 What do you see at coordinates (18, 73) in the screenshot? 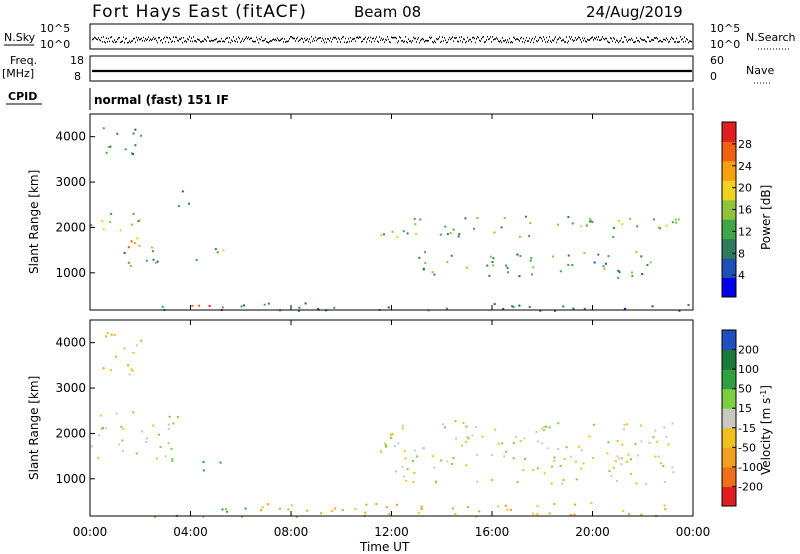
I see `freq-unit-label: [MHz]` at bounding box center [18, 73].